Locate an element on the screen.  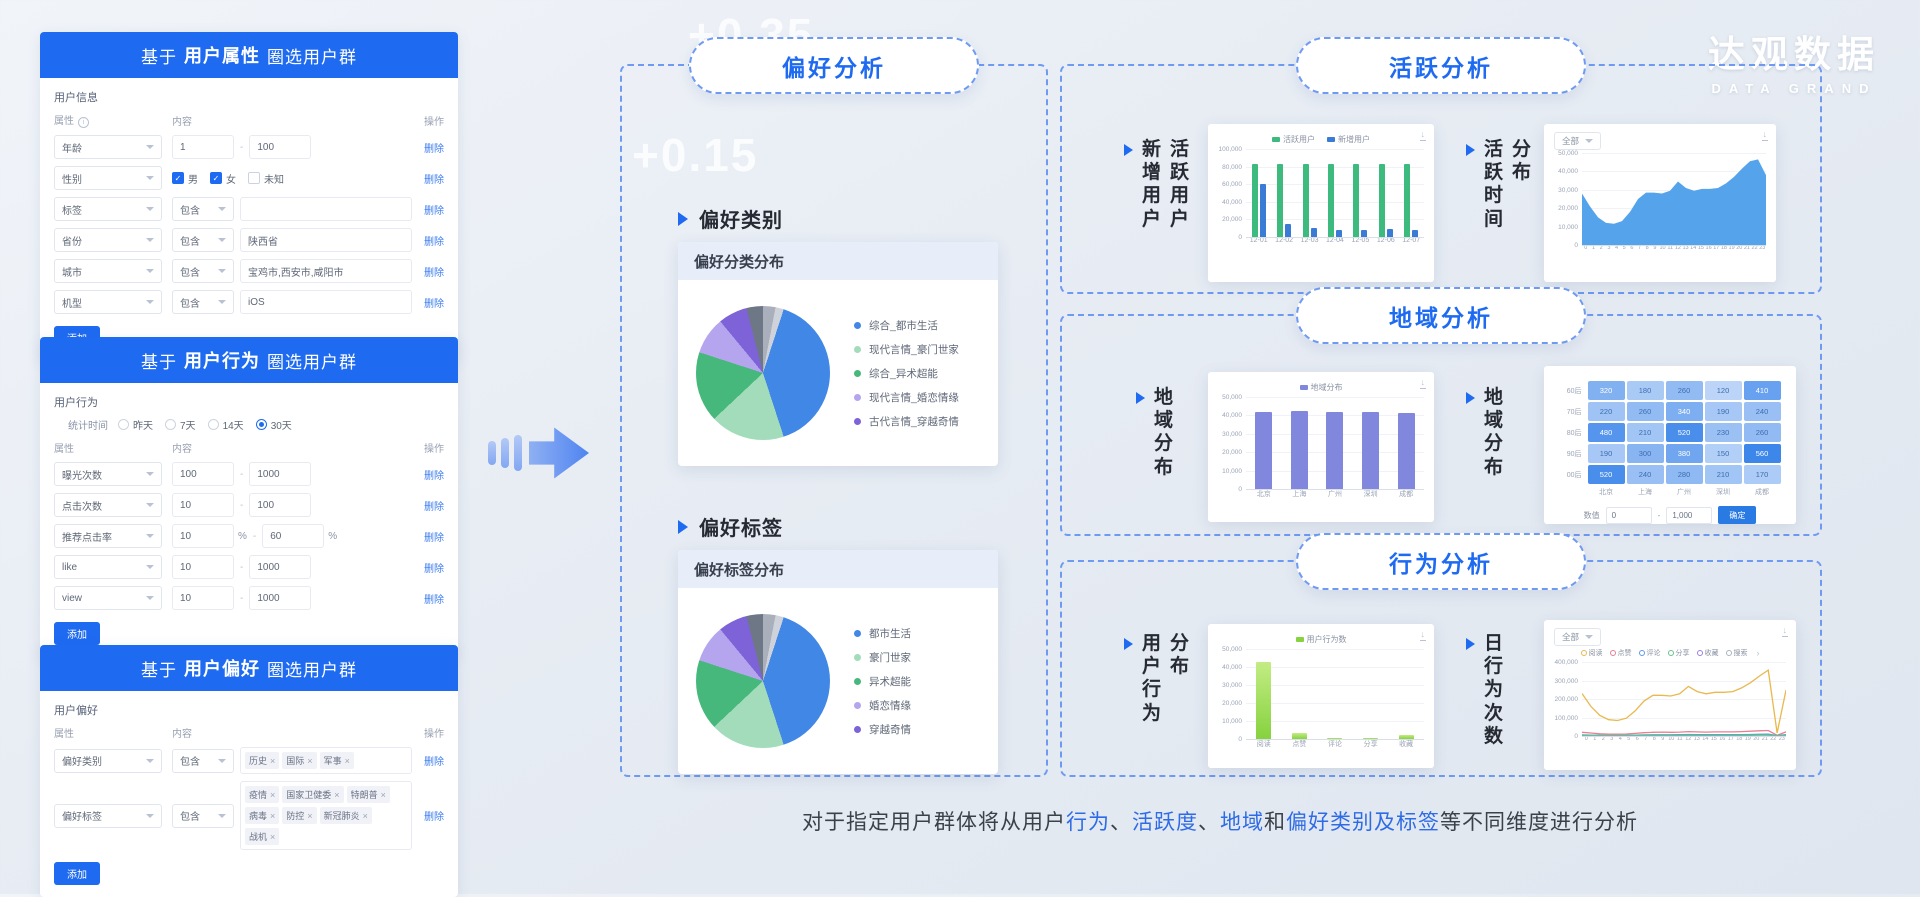
tags-input: 疫情 × 国家卫健委 × 特朗普 × 病毒 × 防控 × 新冠肺炎 × 战机 × is located at coordinates (326, 815).